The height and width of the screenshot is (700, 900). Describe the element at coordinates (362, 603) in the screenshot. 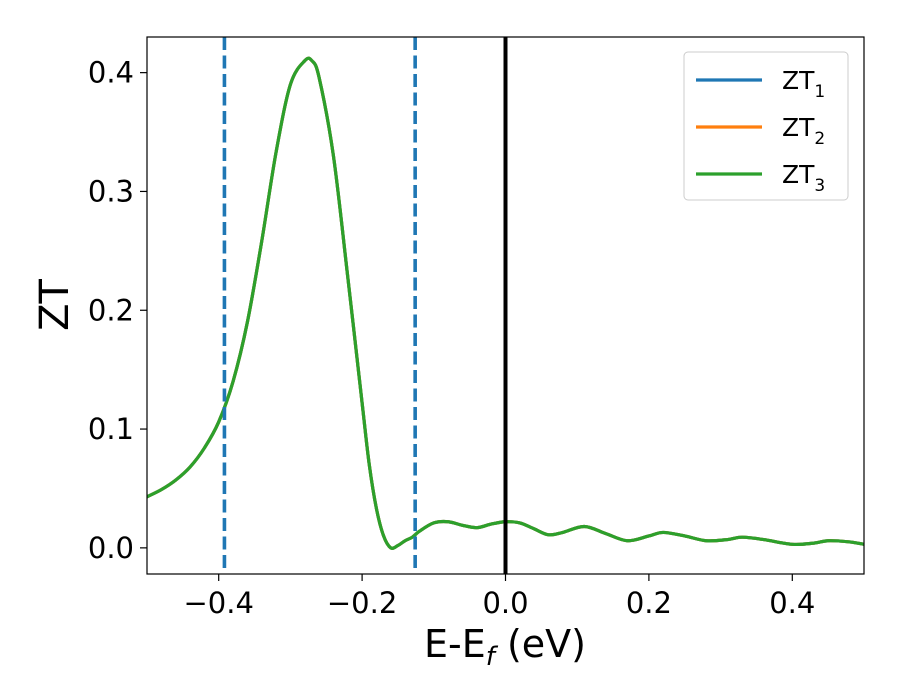

I see `x-tick-label: −0.2` at that location.